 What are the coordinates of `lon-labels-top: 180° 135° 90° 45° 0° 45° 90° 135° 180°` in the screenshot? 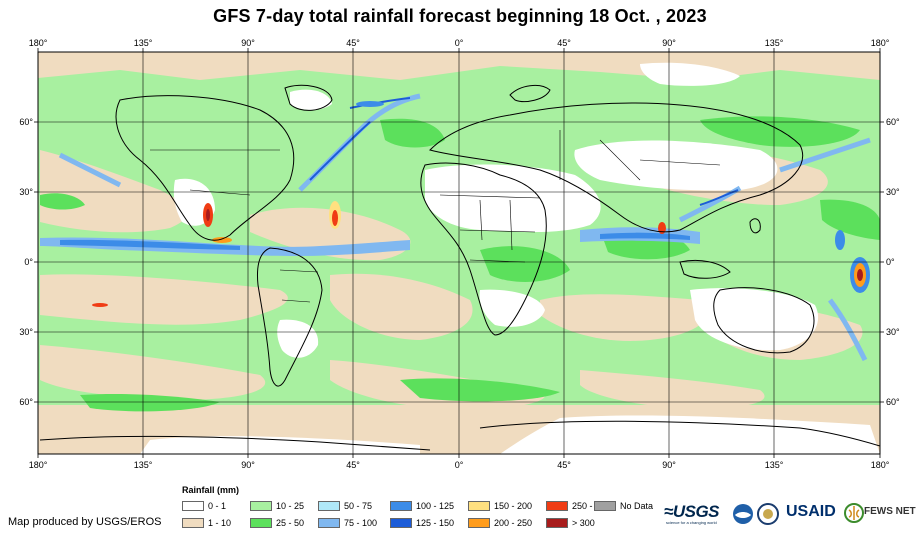 It's located at (459, 43).